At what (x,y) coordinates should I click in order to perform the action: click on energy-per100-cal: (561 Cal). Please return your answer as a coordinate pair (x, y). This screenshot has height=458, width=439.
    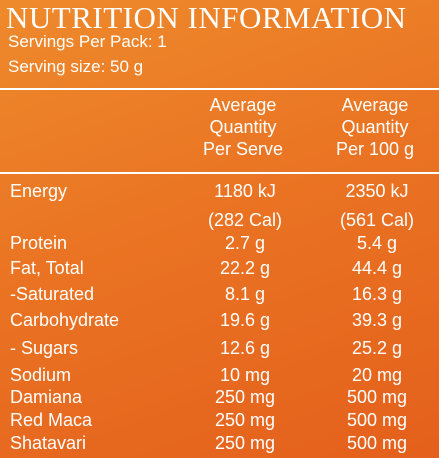
    Looking at the image, I should click on (377, 220).